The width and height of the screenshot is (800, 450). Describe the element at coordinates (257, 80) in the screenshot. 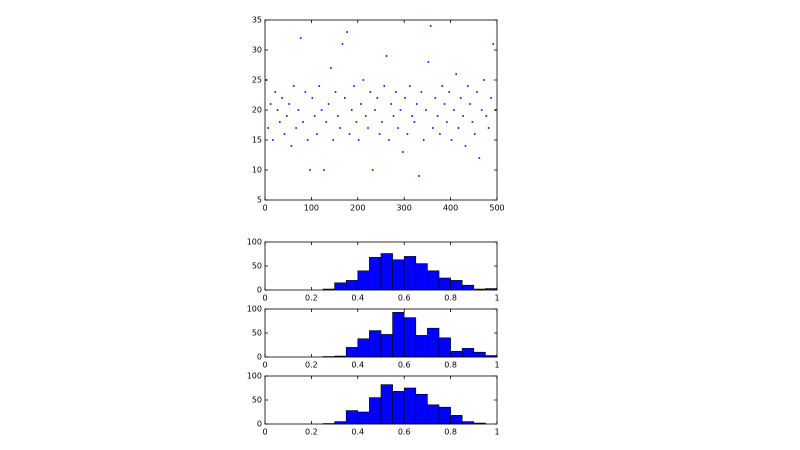

I see `y-tick-label: 25` at that location.